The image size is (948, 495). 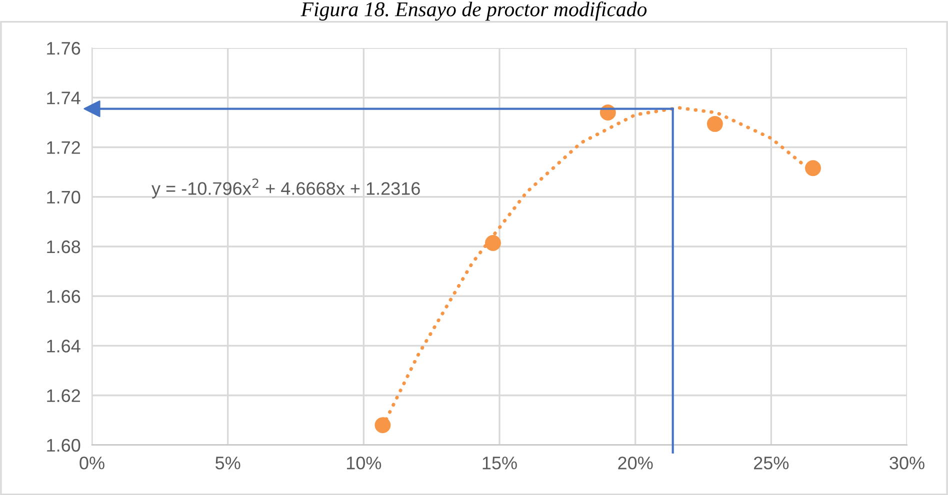 I want to click on x-tick-label: 25%, so click(x=771, y=463).